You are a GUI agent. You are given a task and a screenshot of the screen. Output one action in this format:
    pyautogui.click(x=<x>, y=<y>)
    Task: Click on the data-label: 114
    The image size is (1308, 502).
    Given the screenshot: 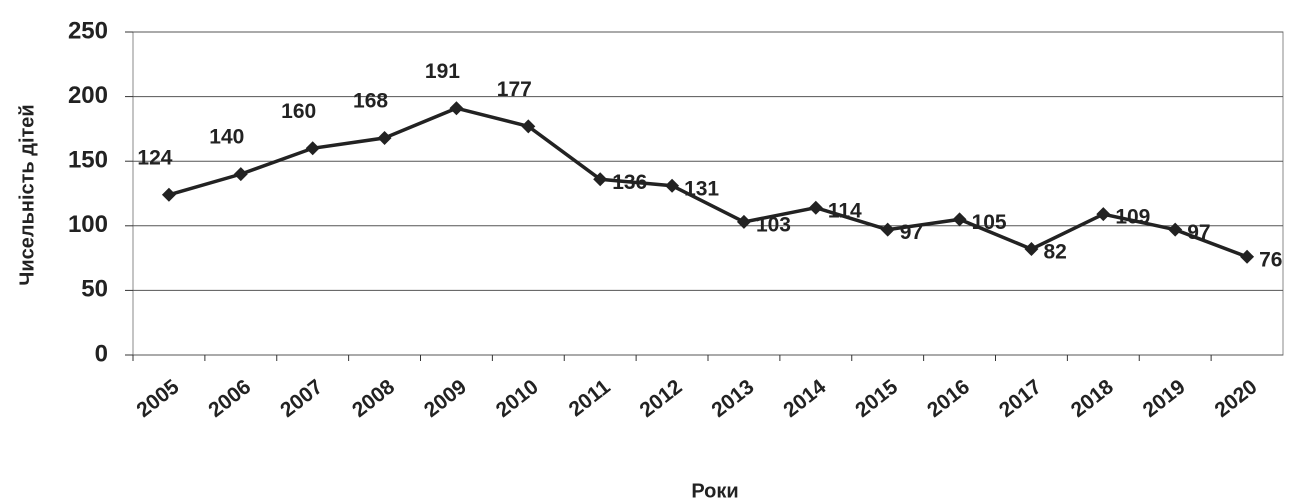 What is the action you would take?
    pyautogui.click(x=845, y=210)
    